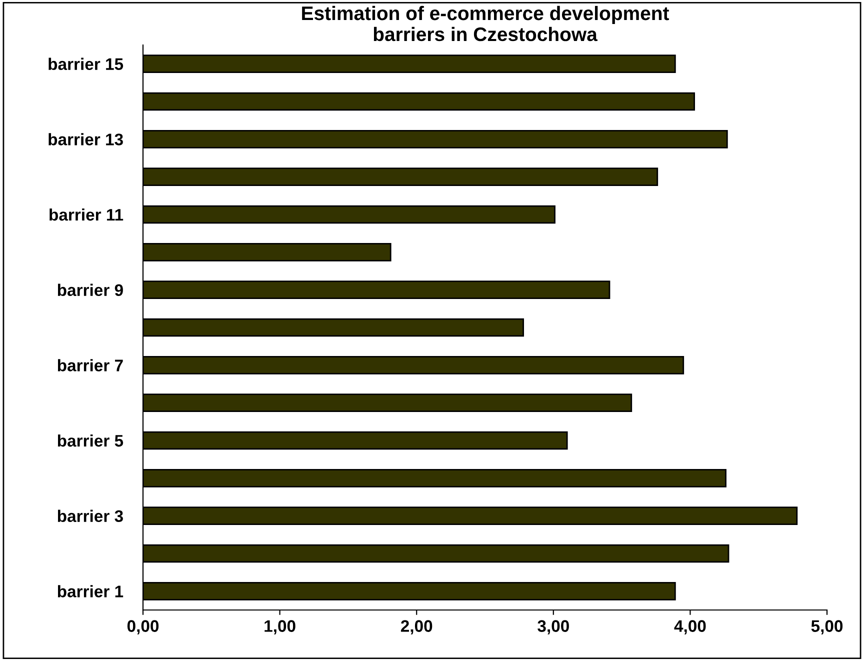 The width and height of the screenshot is (864, 661). Describe the element at coordinates (85, 139) in the screenshot. I see `y-tick-label: barrier 13` at that location.